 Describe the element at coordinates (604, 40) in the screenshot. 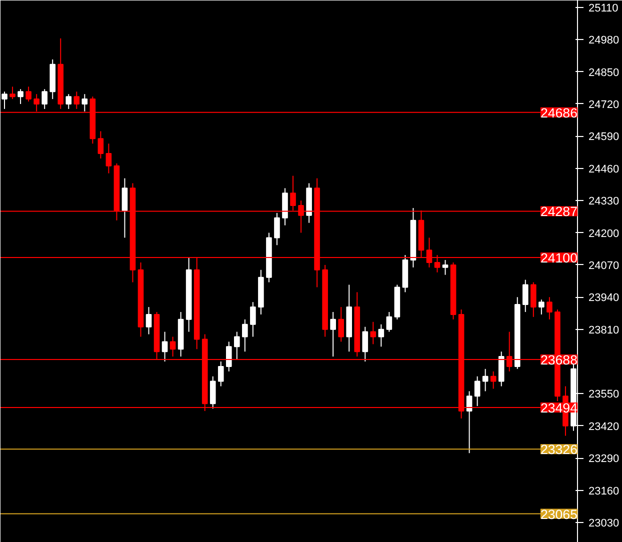

I see `y-tick-label: 24980` at that location.